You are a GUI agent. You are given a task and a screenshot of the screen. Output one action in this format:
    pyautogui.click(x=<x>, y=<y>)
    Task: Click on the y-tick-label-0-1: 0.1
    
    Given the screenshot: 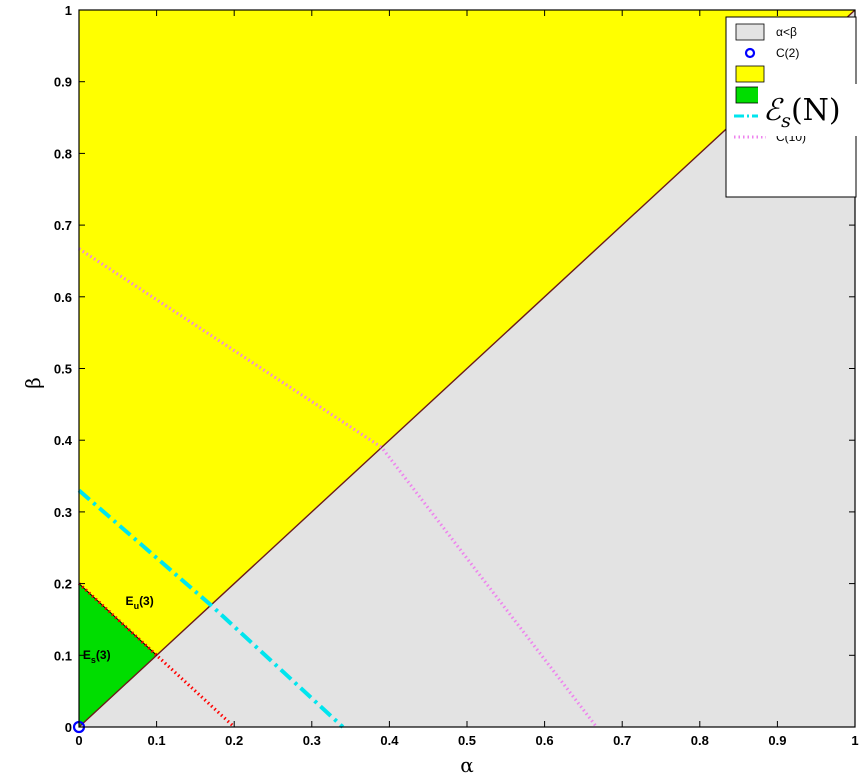 What is the action you would take?
    pyautogui.click(x=63, y=655)
    